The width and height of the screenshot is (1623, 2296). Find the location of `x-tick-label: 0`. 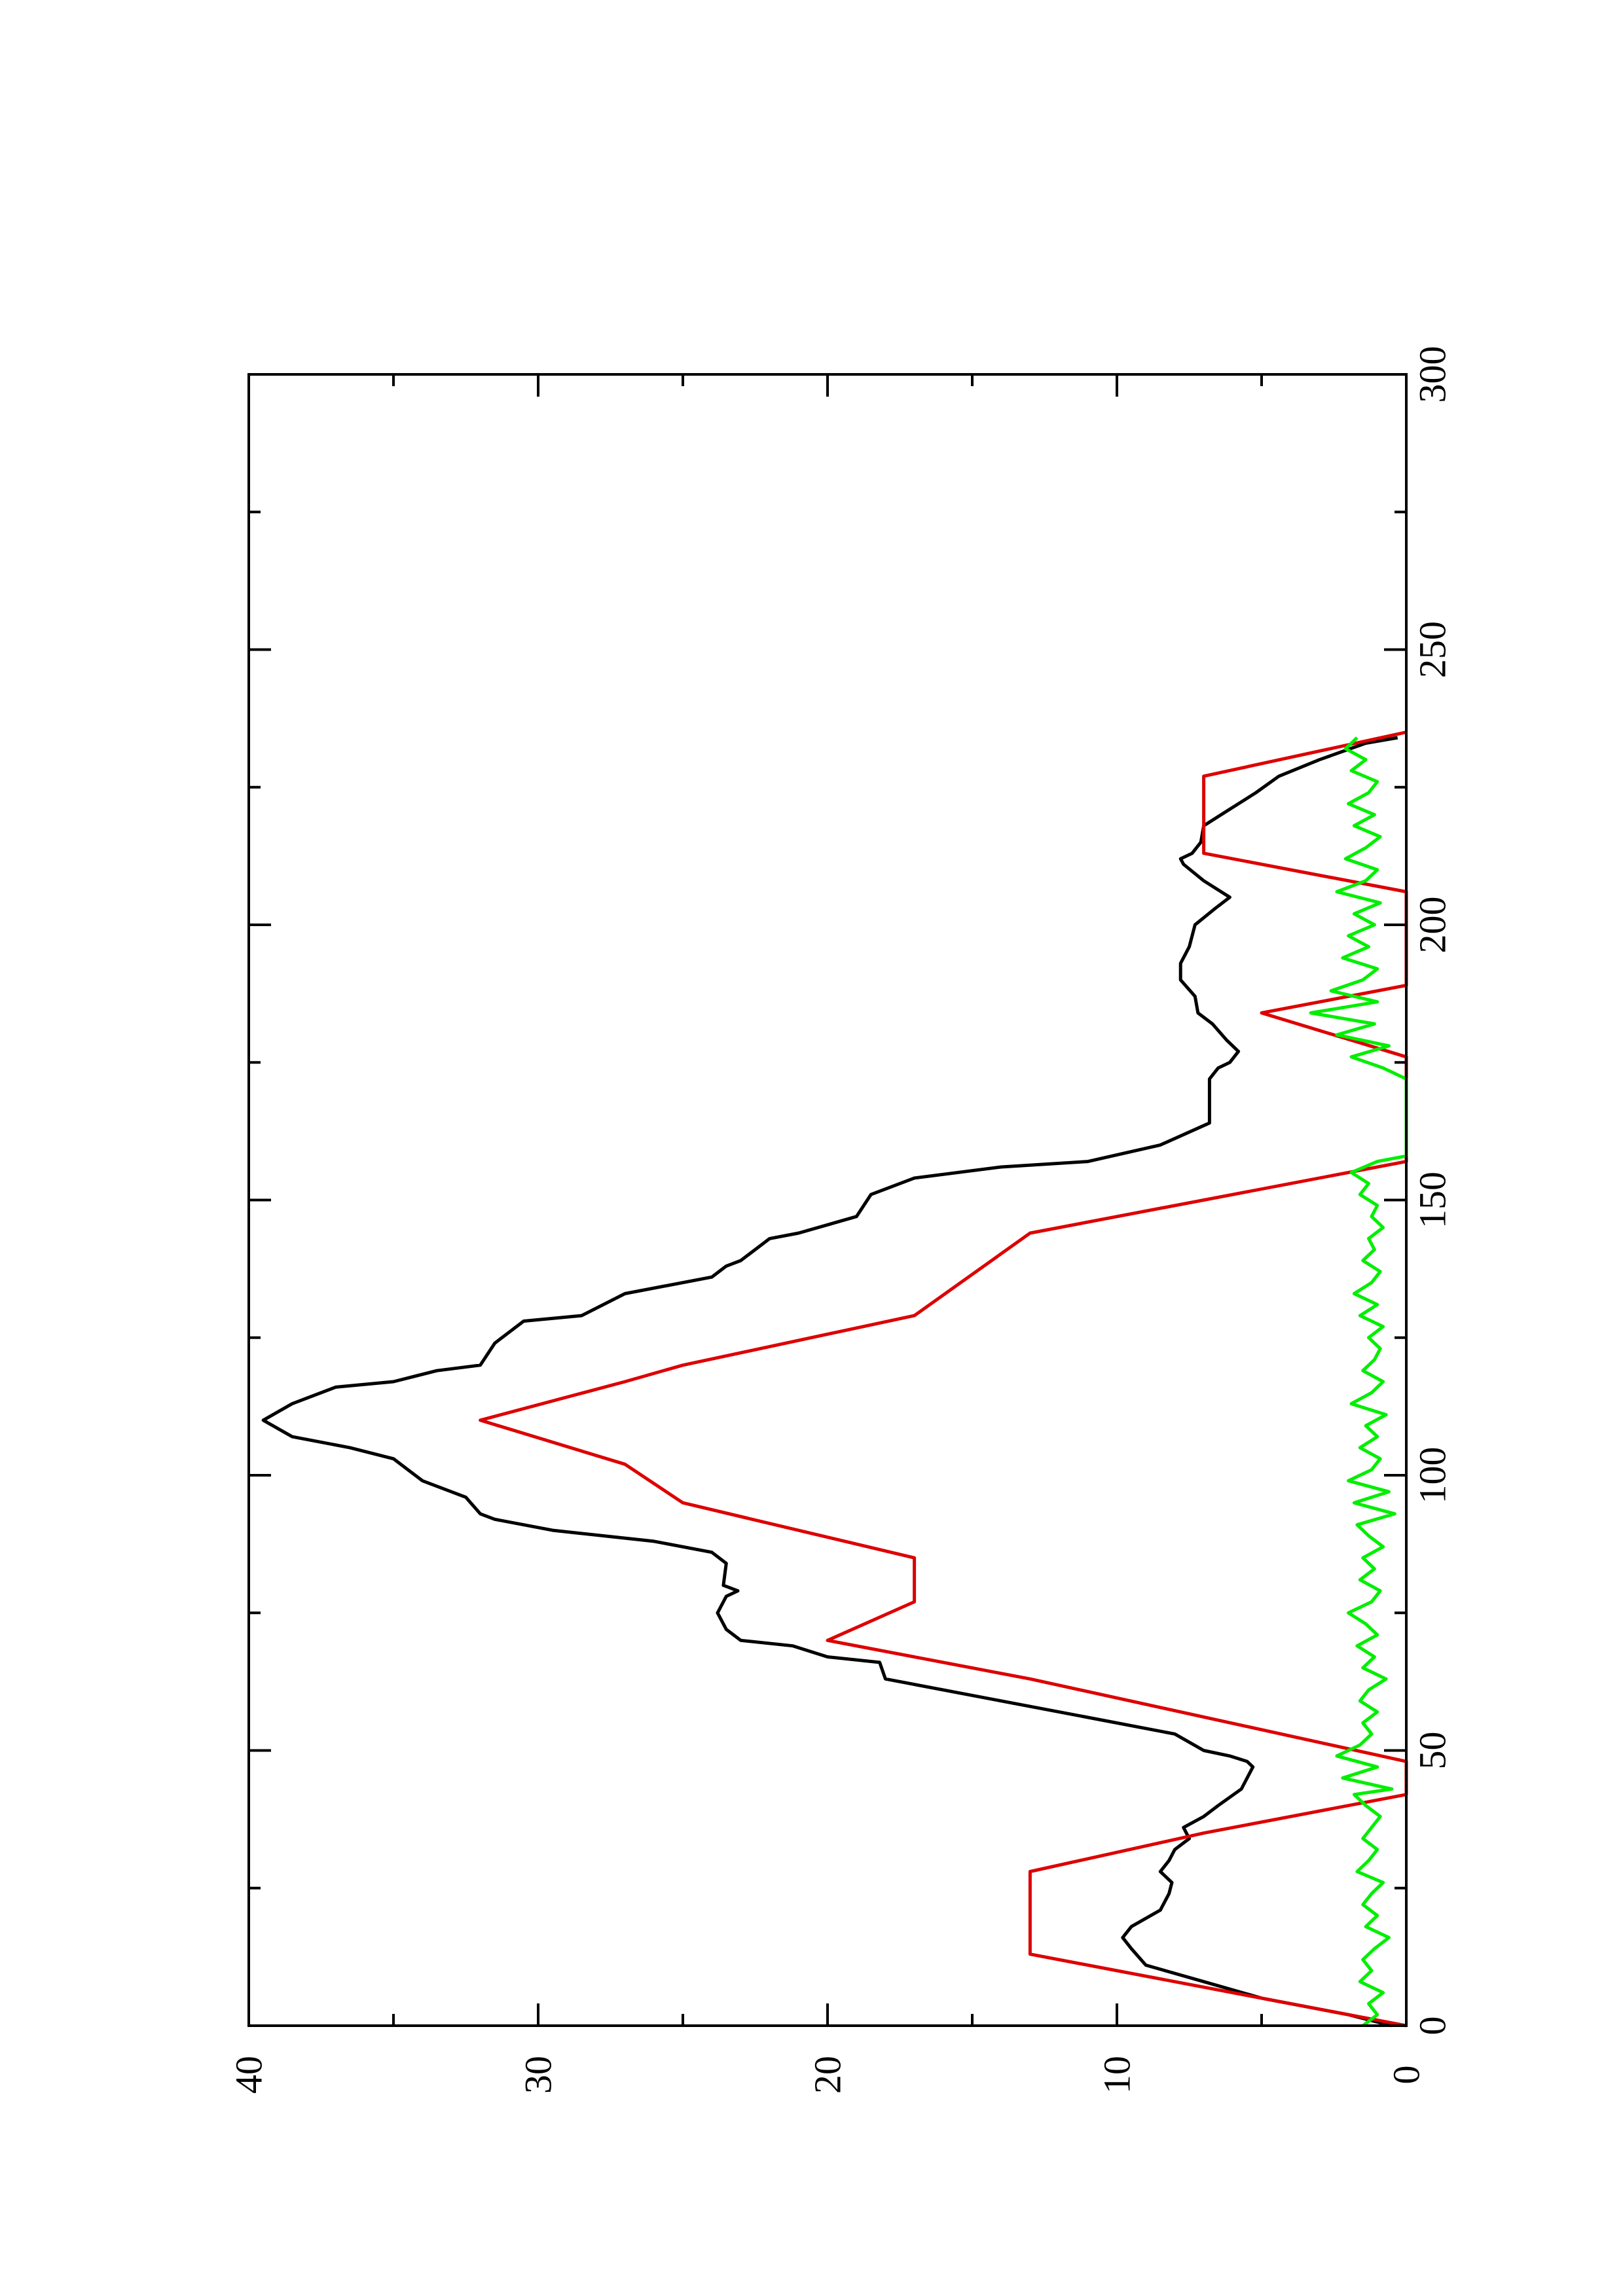

x-tick-label: 0 is located at coordinates (1433, 2026).